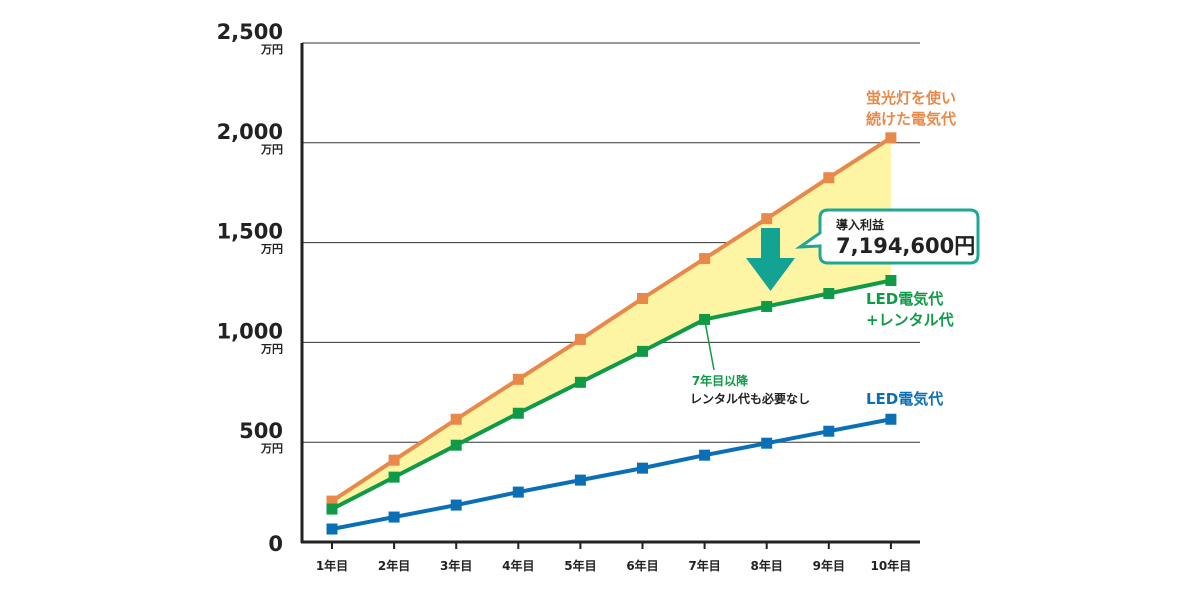 This screenshot has width=1200, height=600. I want to click on note-line2: レンタル代も必要なし, so click(750, 398).